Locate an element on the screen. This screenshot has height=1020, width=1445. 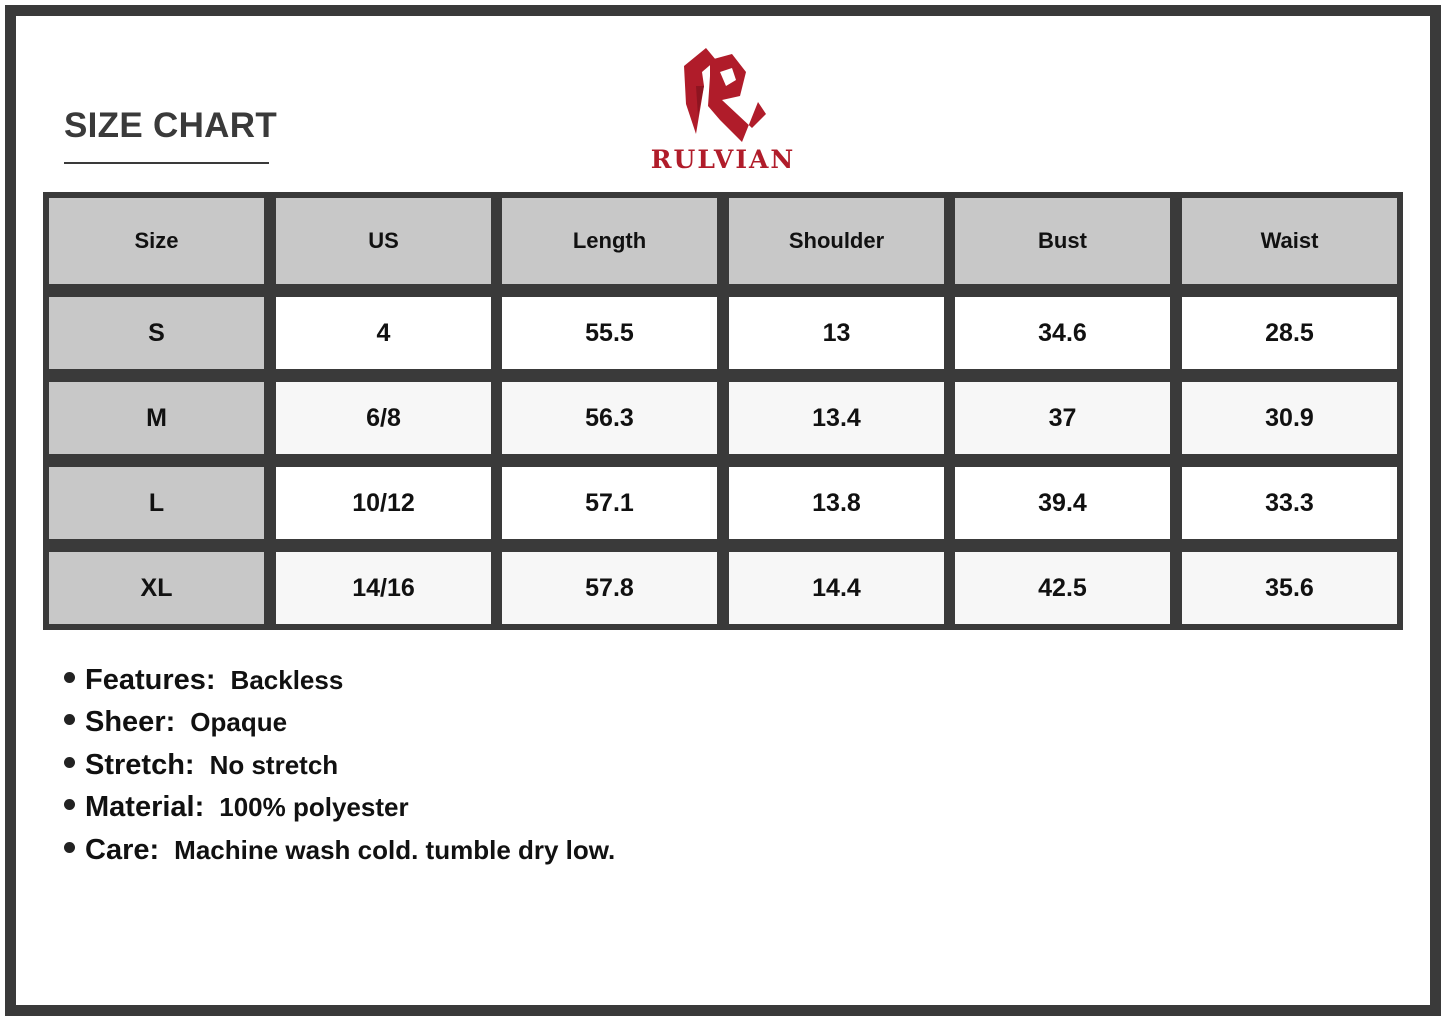
table-cell: 57.1 is located at coordinates (609, 503).